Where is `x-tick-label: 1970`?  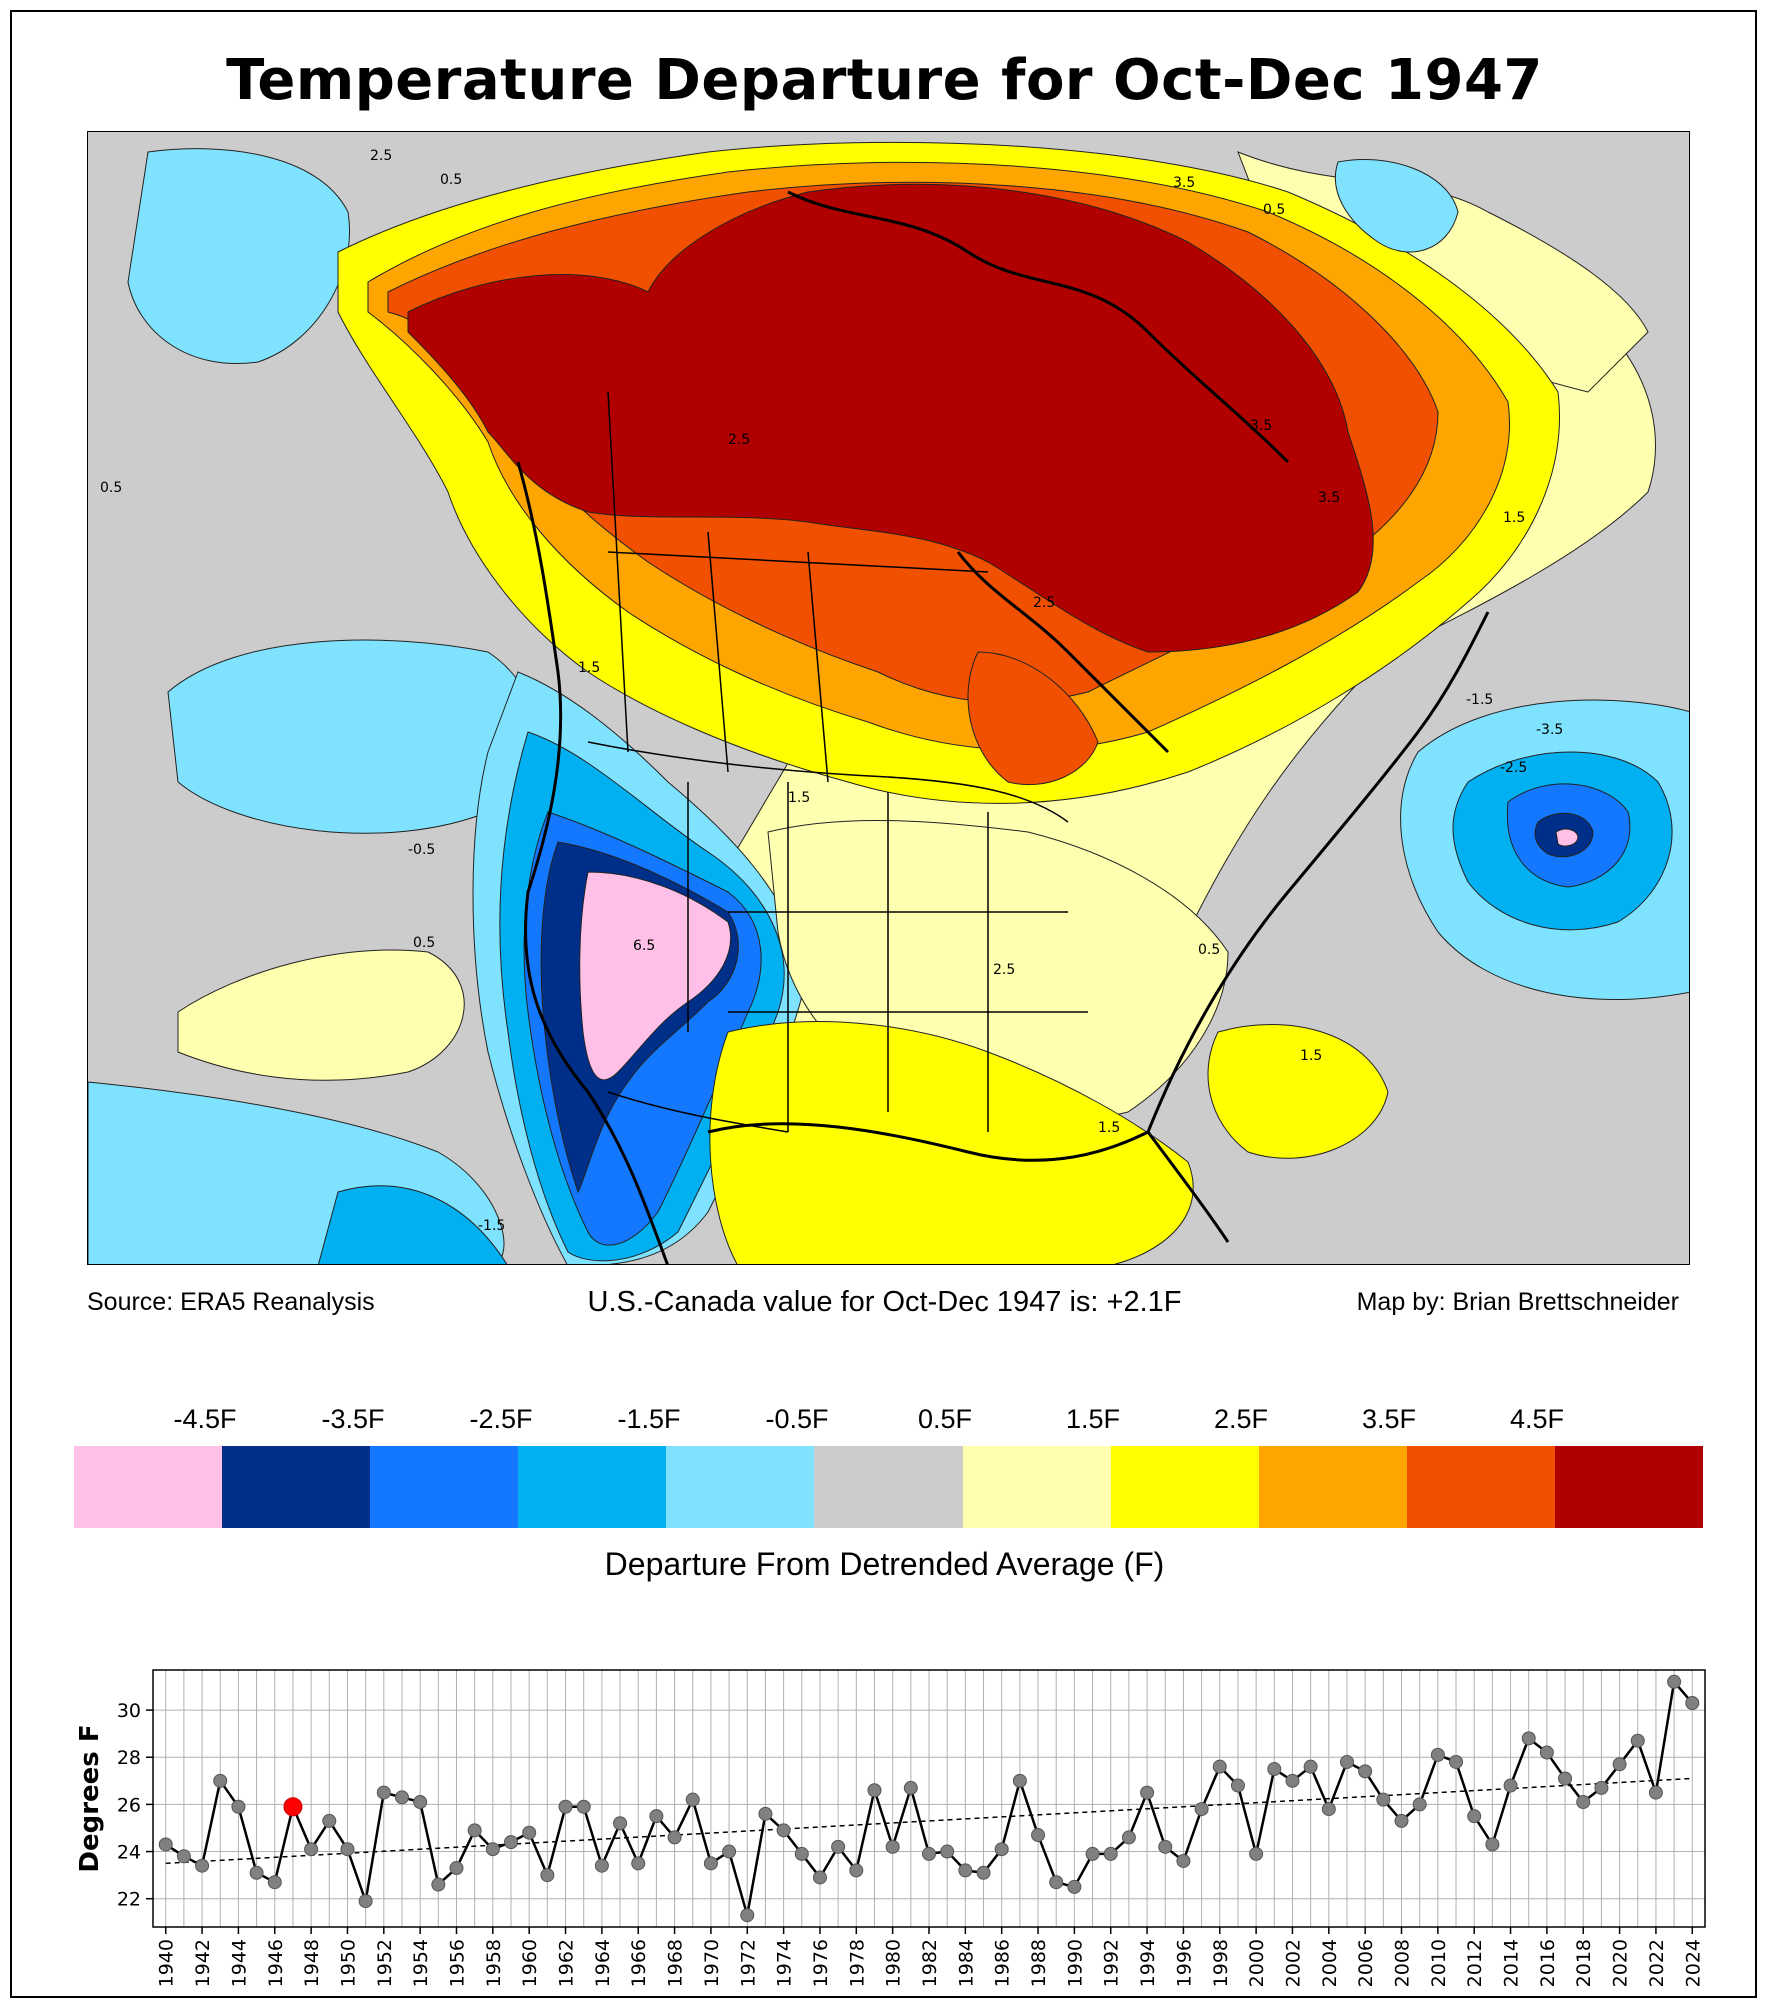 x-tick-label: 1970 is located at coordinates (712, 1963).